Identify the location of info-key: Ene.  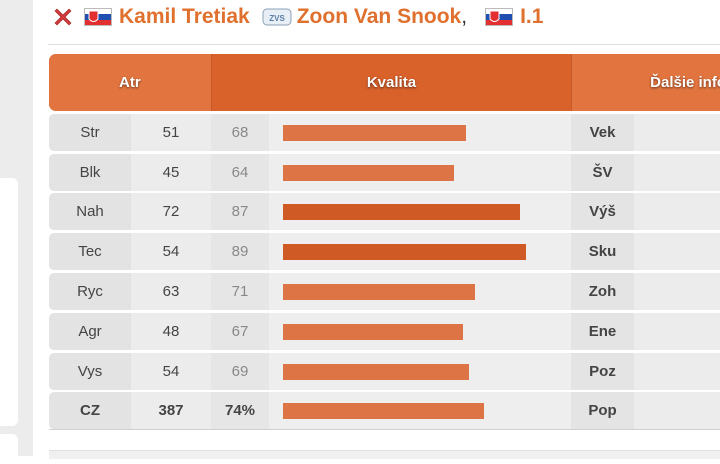
(602, 331).